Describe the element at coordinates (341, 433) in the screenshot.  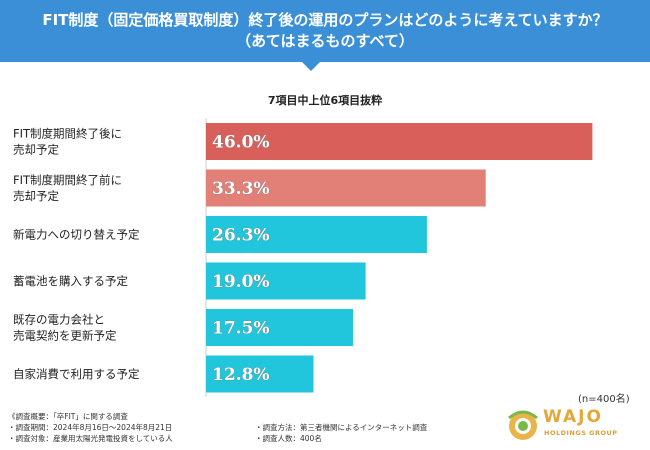
I see `survey-notes-right: ・調査方法：第三者機関によるインターネット調査 ・調査人数：400名` at that location.